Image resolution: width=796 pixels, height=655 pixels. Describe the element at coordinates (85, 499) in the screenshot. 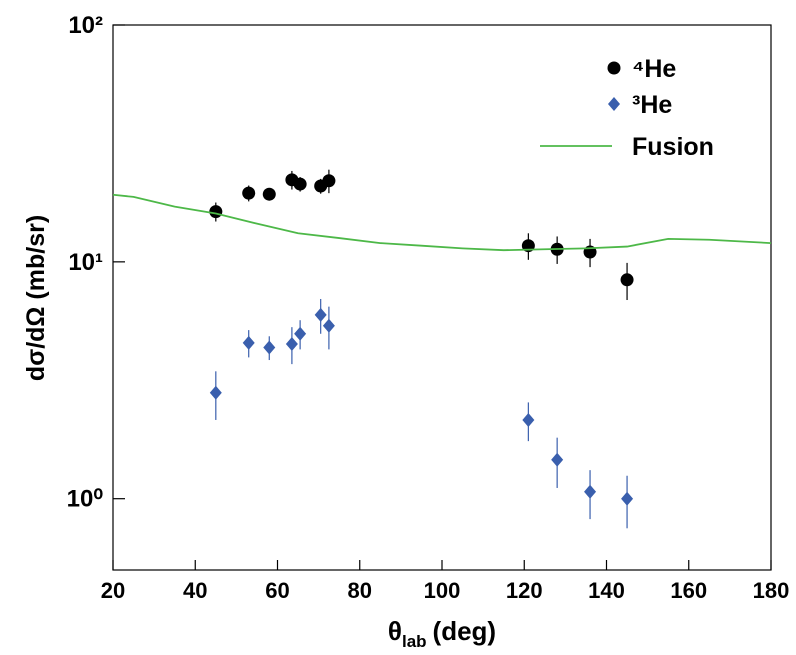

I see `y-tick-label: 10⁰` at that location.